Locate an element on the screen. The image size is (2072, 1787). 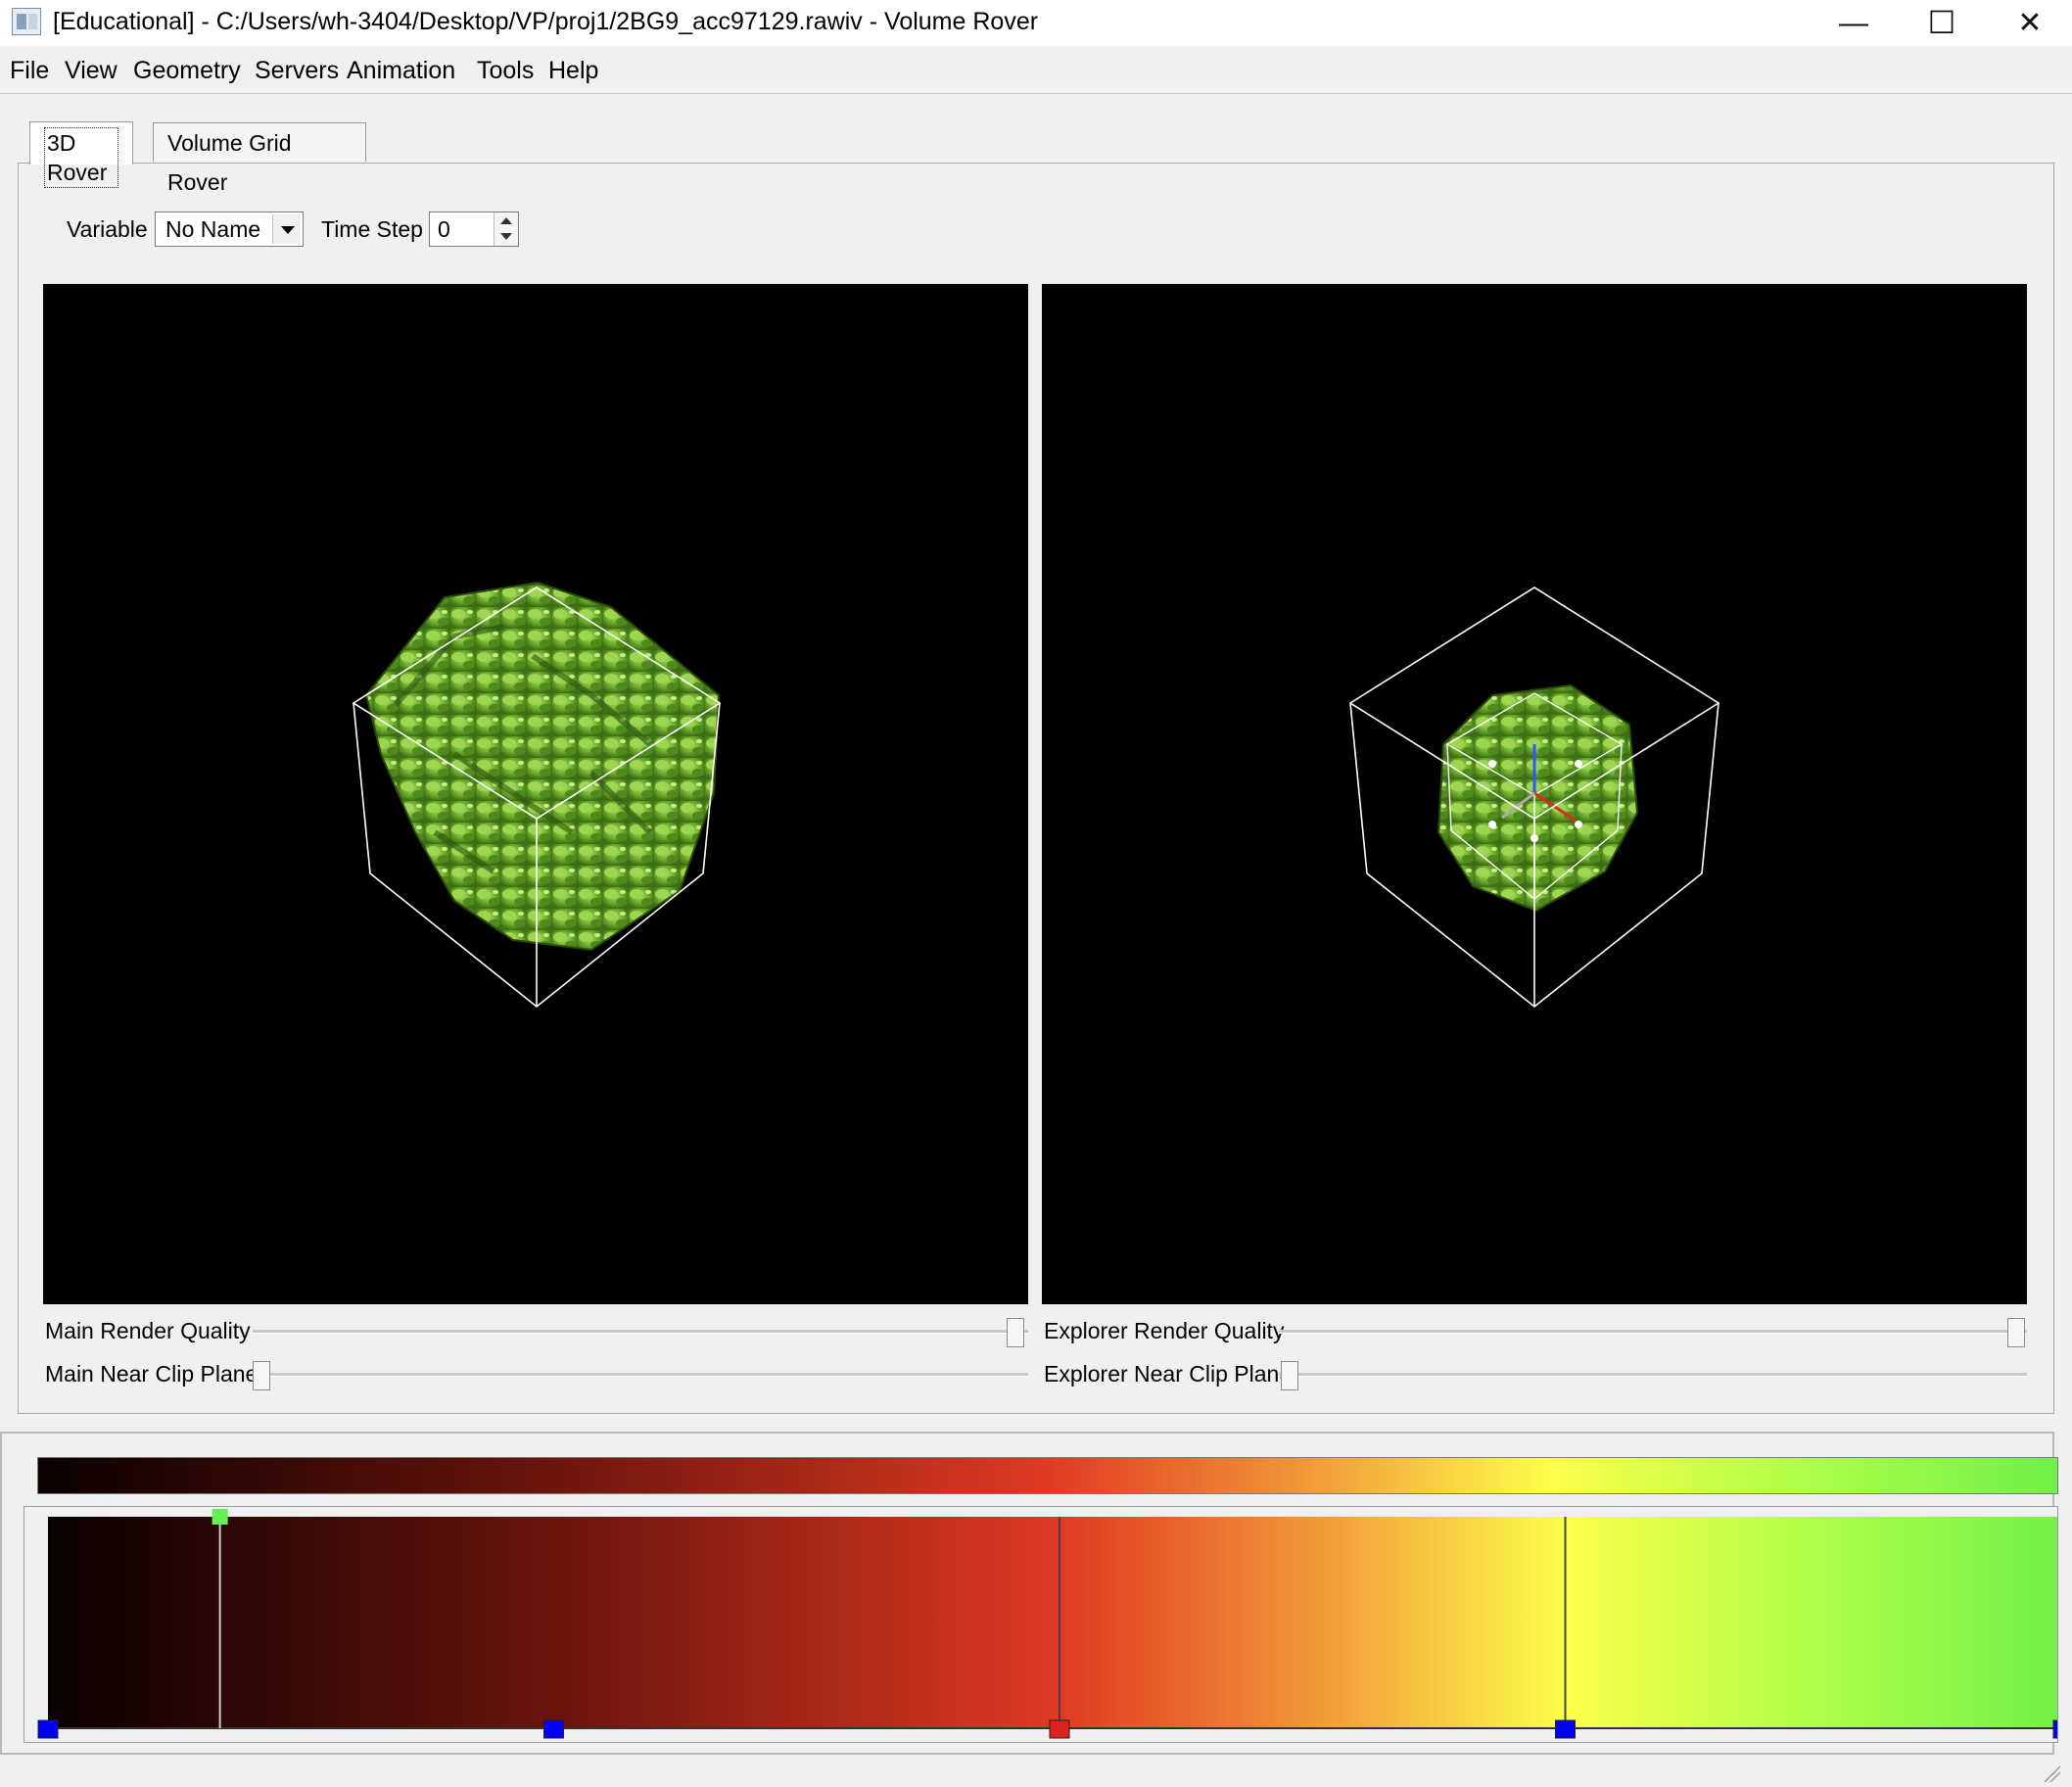
main-near-clip-slider is located at coordinates (640, 1375).